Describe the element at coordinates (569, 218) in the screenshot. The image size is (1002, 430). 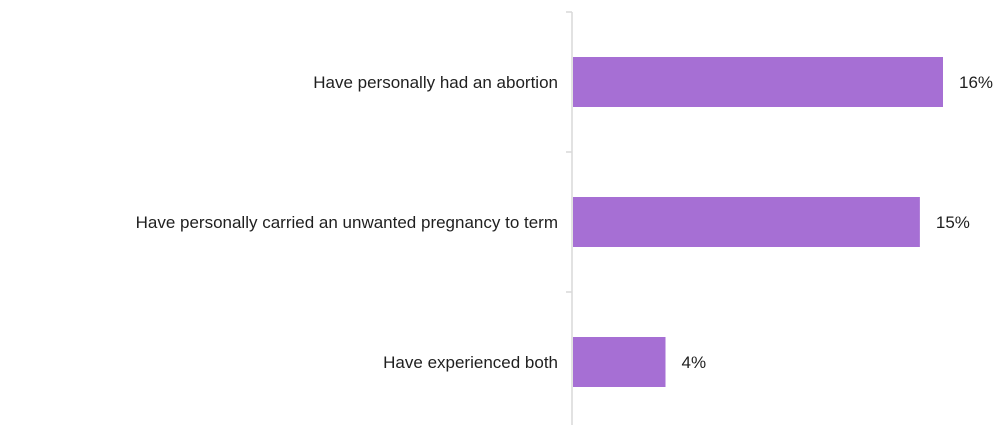
I see `axis-layer` at that location.